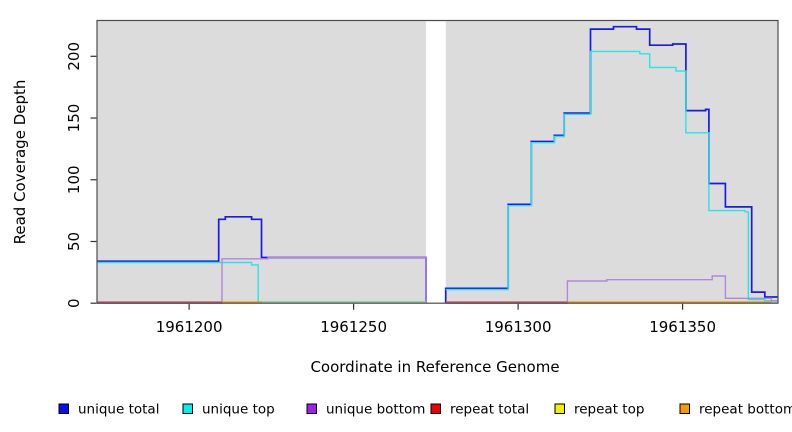 This screenshot has width=792, height=432. I want to click on y-tick-label: 0, so click(74, 303).